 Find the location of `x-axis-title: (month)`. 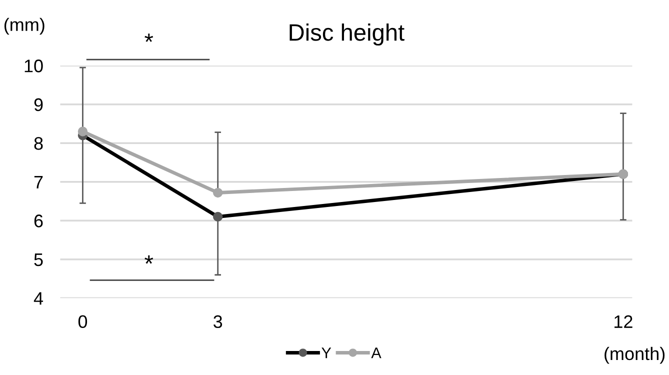

x-axis-title: (month) is located at coordinates (634, 355).